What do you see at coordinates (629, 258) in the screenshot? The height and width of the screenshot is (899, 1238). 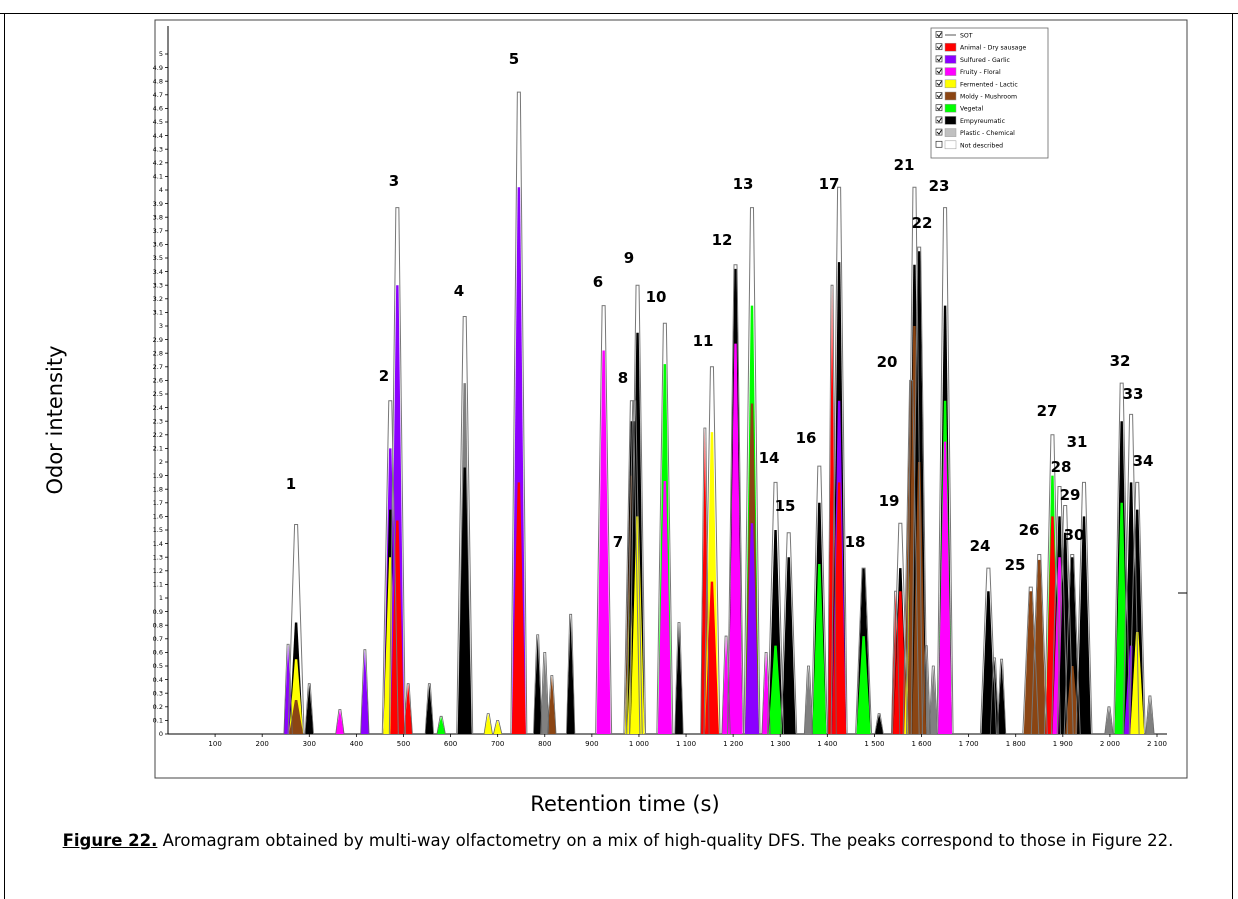 I see `peak-label: 9` at bounding box center [629, 258].